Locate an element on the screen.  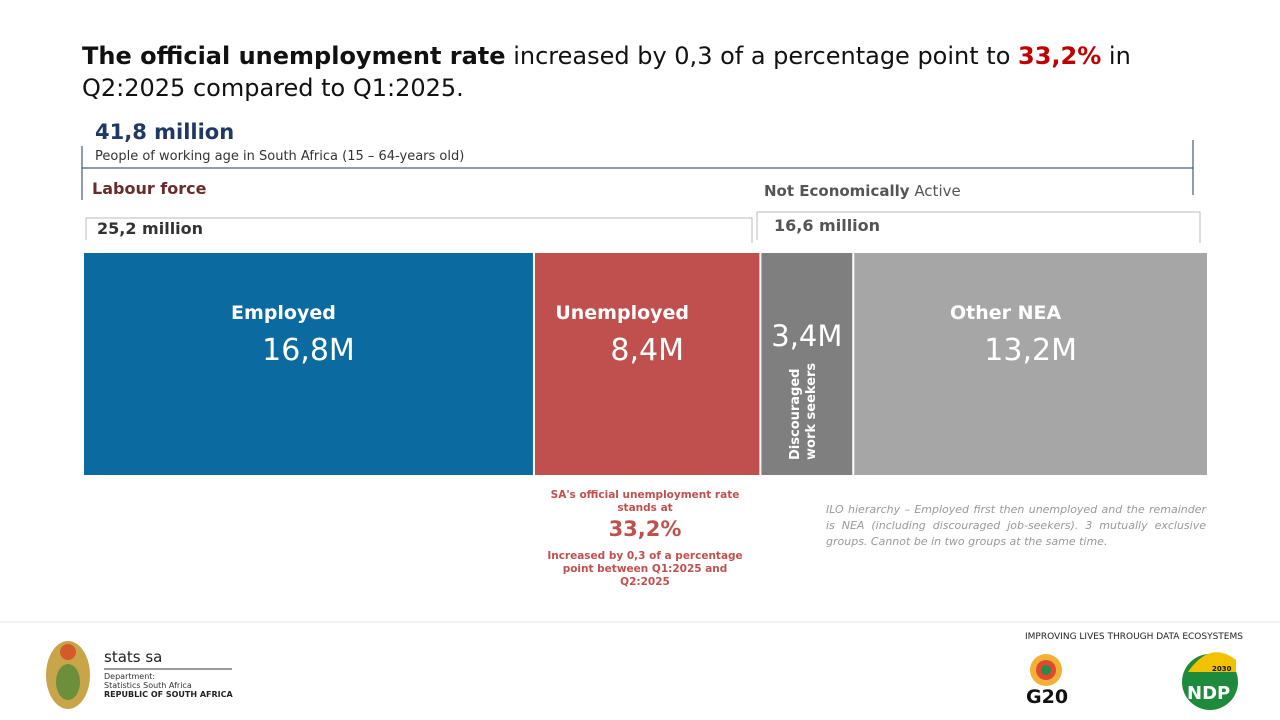
country: REPUBLIC OF SOUTH AFRICA is located at coordinates (168, 694).